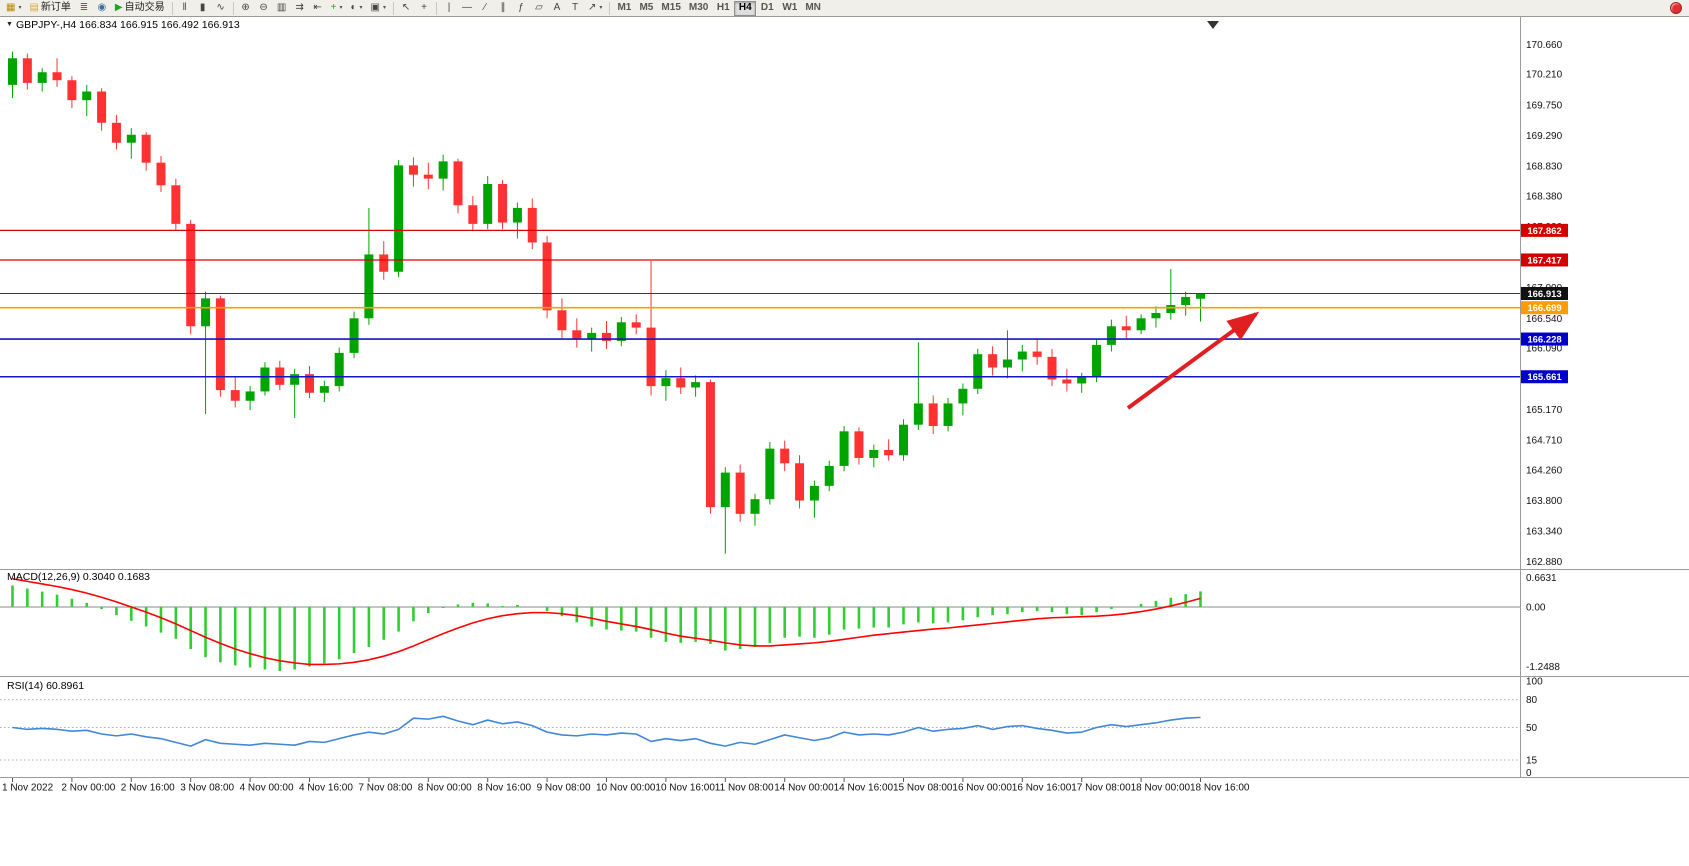 The image size is (1689, 866). What do you see at coordinates (1213, 25) in the screenshot?
I see `chart-shift-marker` at bounding box center [1213, 25].